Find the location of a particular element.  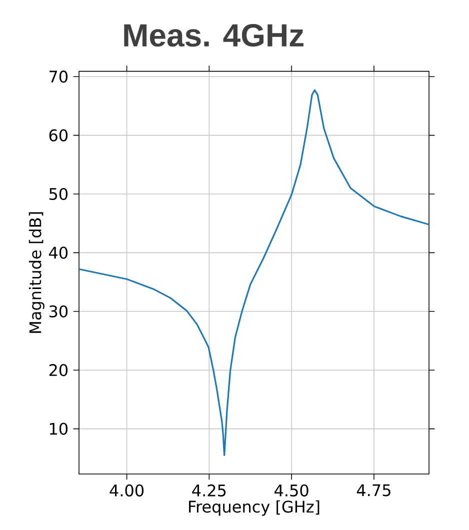

x-tick-label: 4.75 is located at coordinates (373, 490).